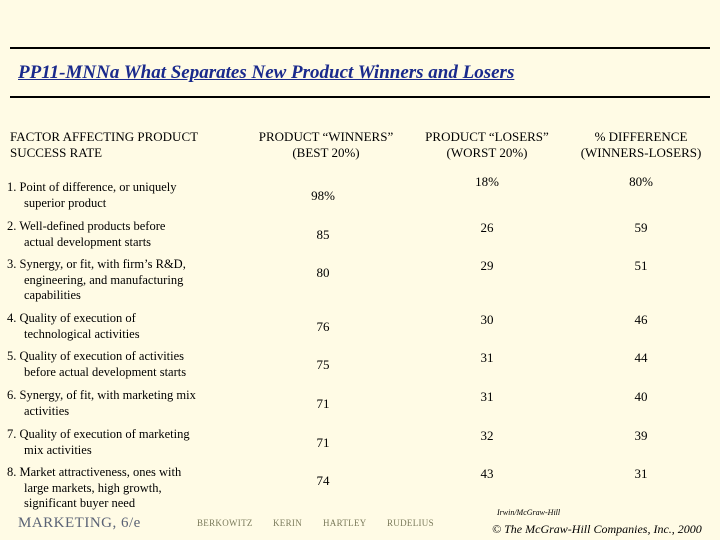 The height and width of the screenshot is (540, 720). I want to click on publisher-logo-text: Irwin/McGraw-Hill, so click(529, 512).